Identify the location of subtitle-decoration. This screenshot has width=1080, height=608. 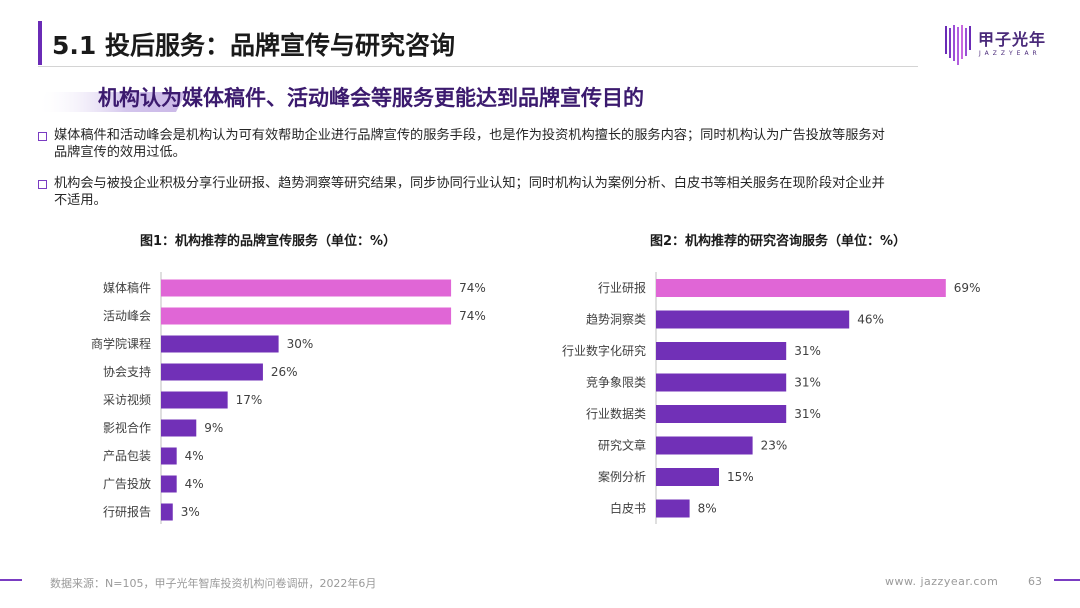
(111, 102).